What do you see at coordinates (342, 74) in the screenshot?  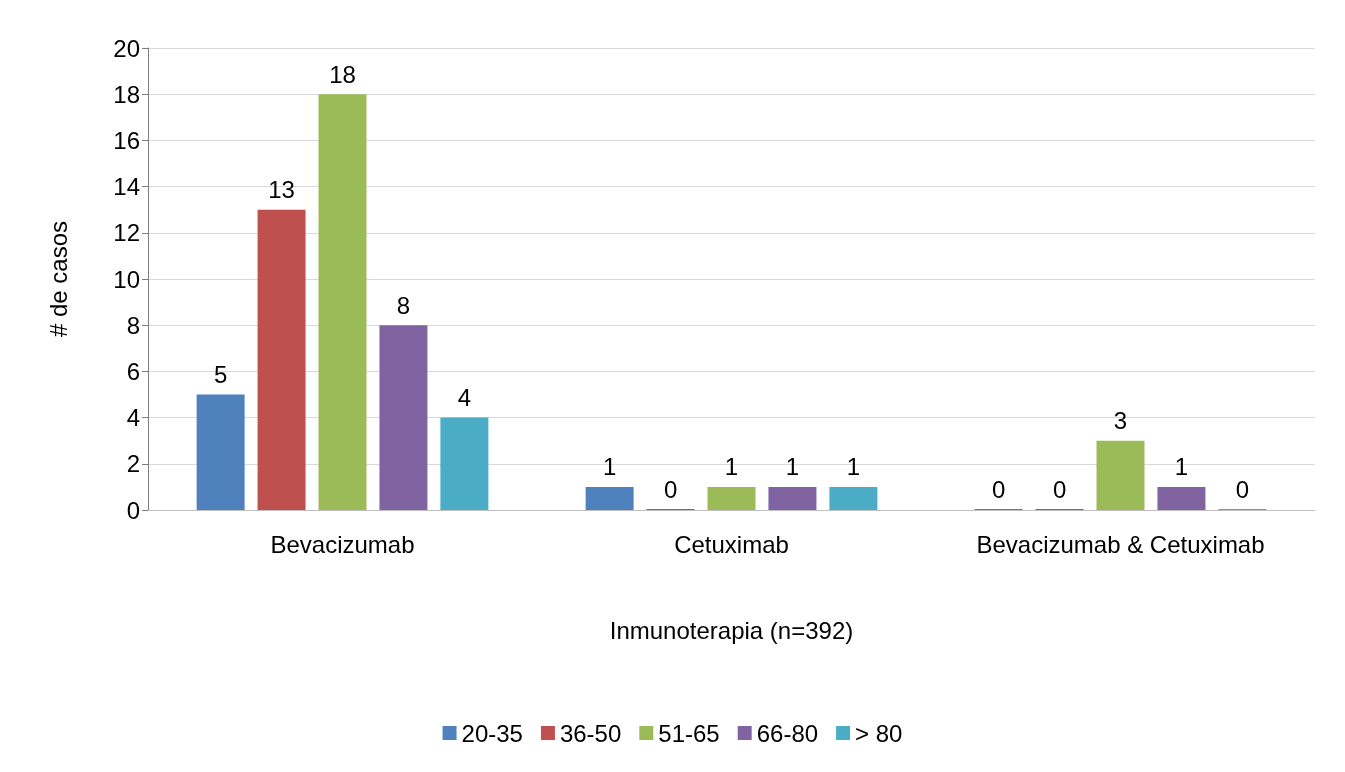 I see `data-label: 18` at bounding box center [342, 74].